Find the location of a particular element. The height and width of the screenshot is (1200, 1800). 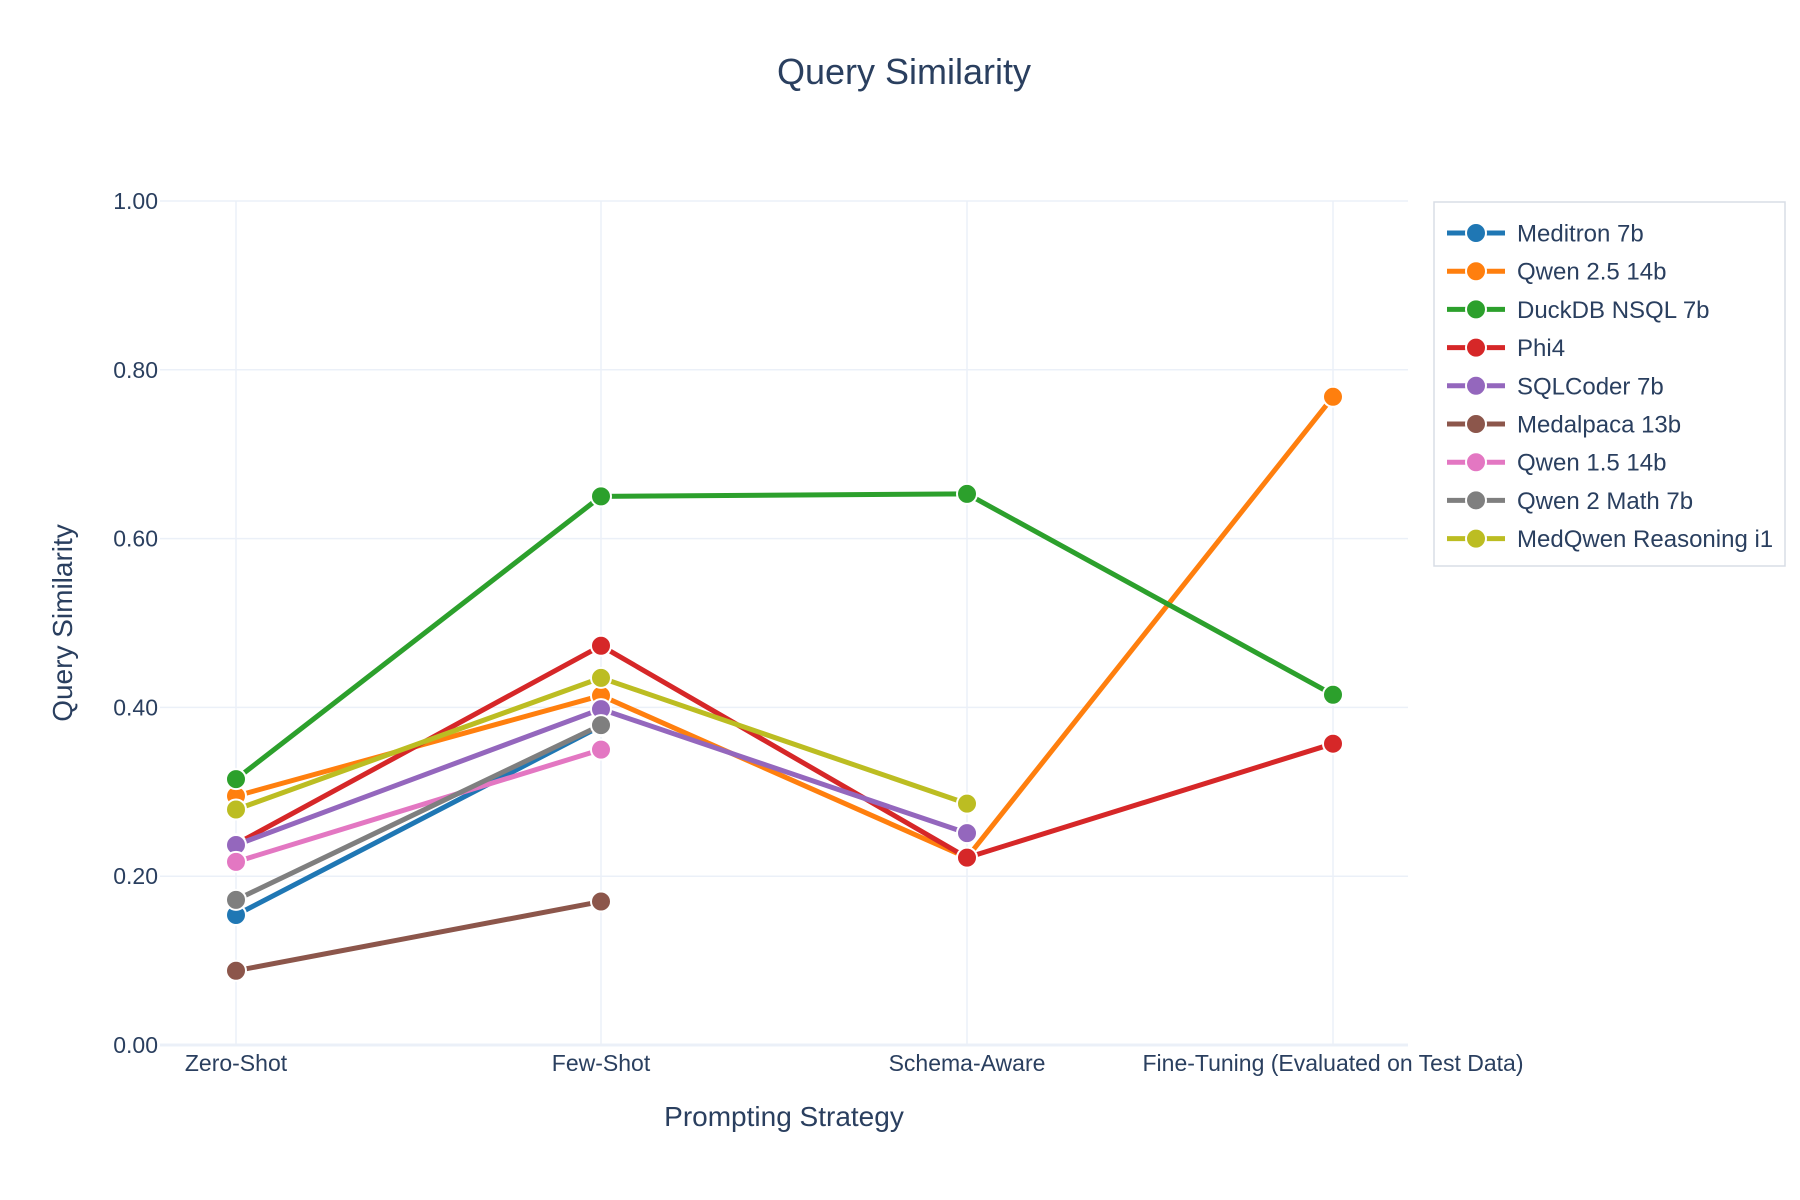

legend-item: SQLCoder 7b is located at coordinates (1555, 386).